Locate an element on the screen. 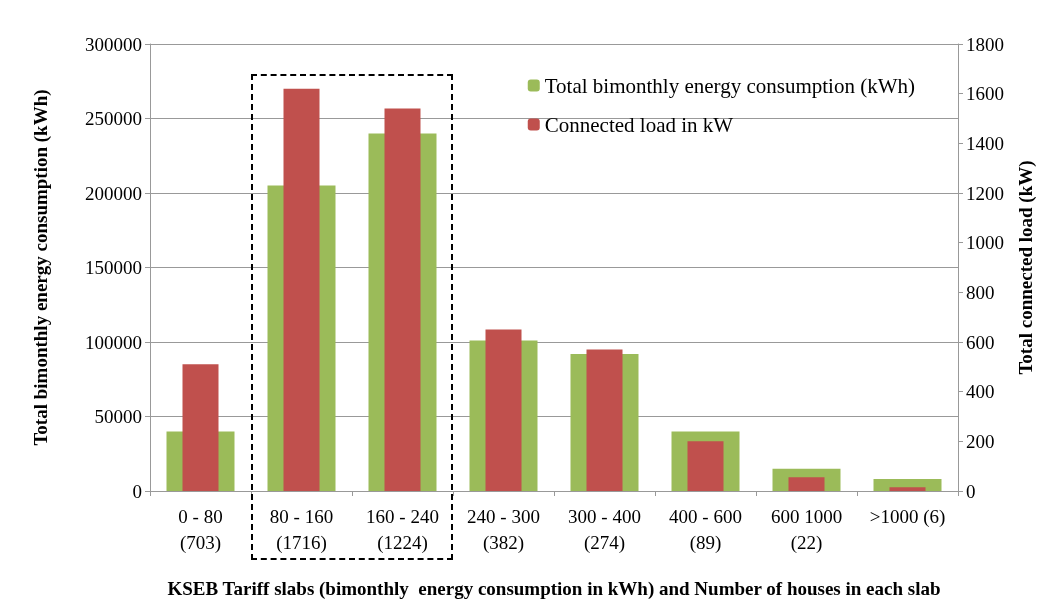 The image size is (1050, 610). y2-tick-label: 800 is located at coordinates (980, 292).